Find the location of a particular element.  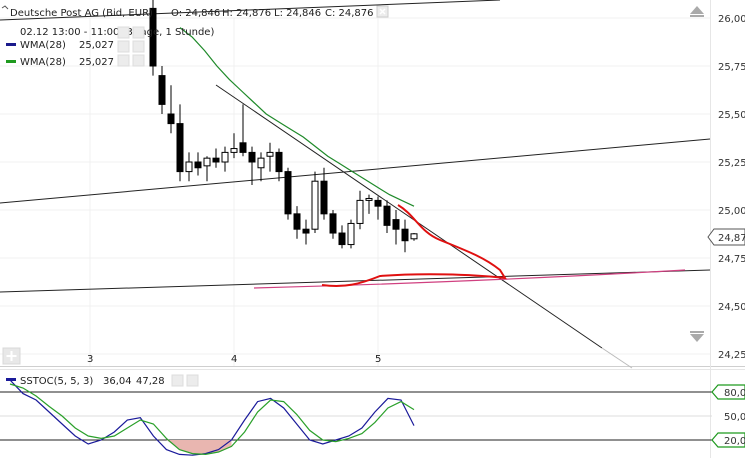

sstoc-k-line is located at coordinates (212, 417).